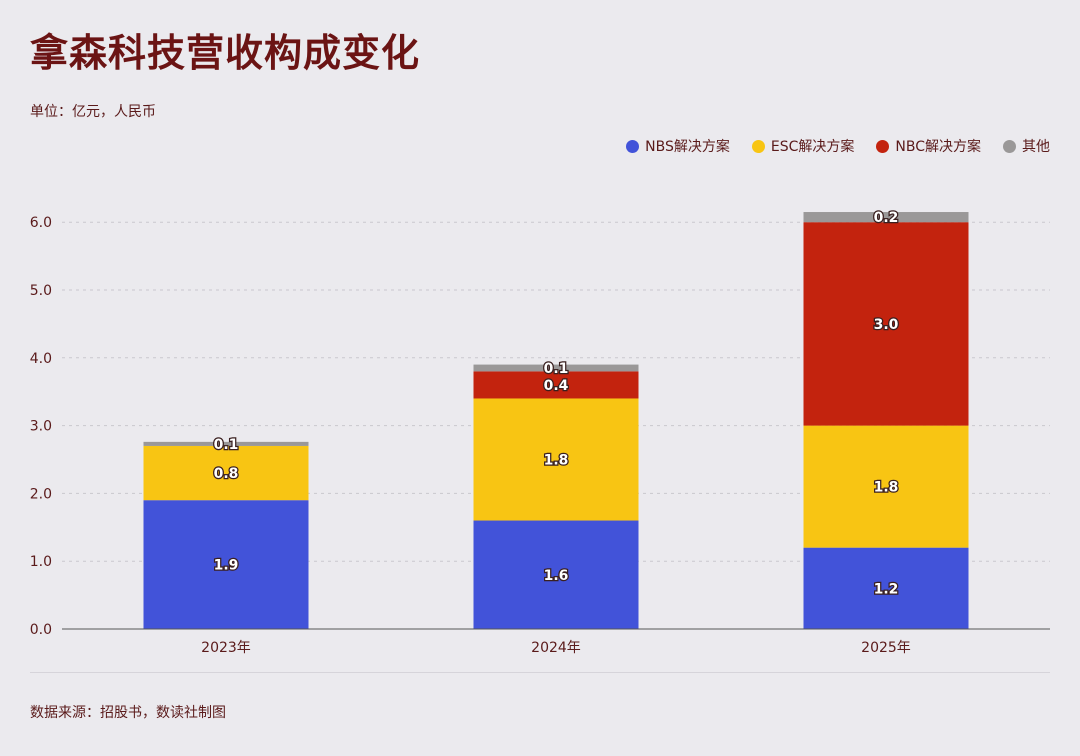  I want to click on legend: NBS解决方案 ESC解决方案 NBC解决方案 其他, so click(838, 146).